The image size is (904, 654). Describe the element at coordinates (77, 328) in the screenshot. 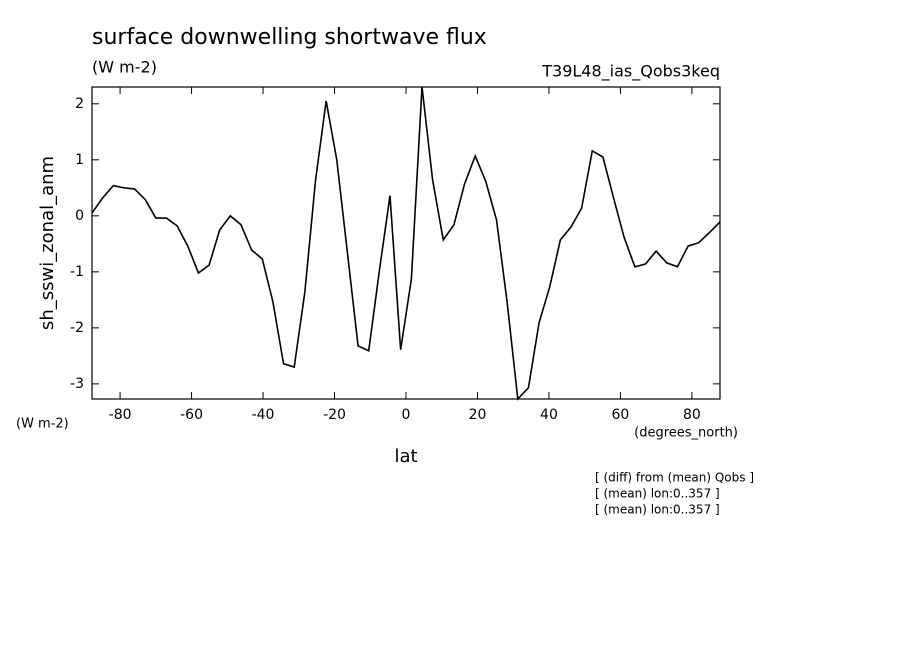

I see `y-tick-label: -2` at that location.